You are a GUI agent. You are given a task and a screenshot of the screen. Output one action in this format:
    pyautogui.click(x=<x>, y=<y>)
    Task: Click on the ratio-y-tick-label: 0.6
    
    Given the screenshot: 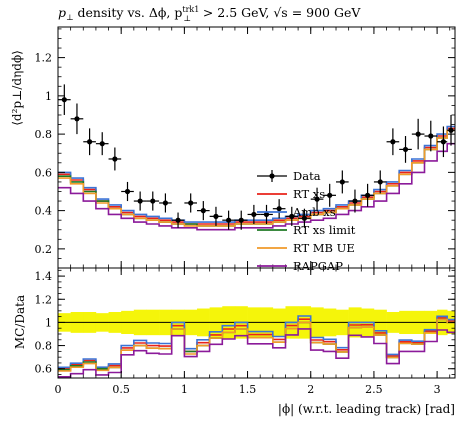 What is the action you would take?
    pyautogui.click(x=44, y=369)
    